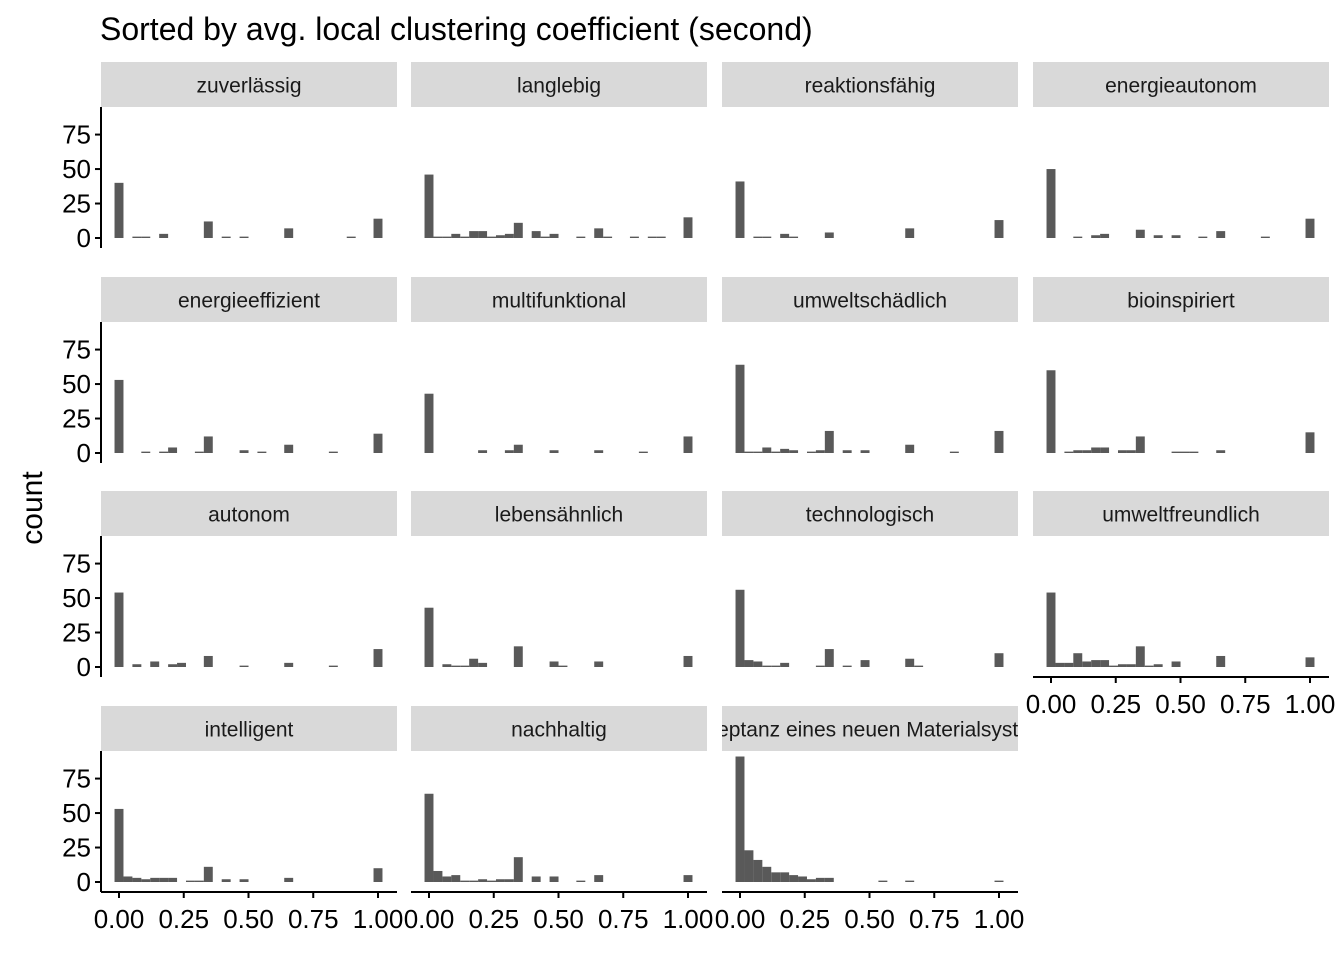 The image size is (1344, 960). What do you see at coordinates (559, 365) in the screenshot?
I see `facet-panel: multifunktional` at bounding box center [559, 365].